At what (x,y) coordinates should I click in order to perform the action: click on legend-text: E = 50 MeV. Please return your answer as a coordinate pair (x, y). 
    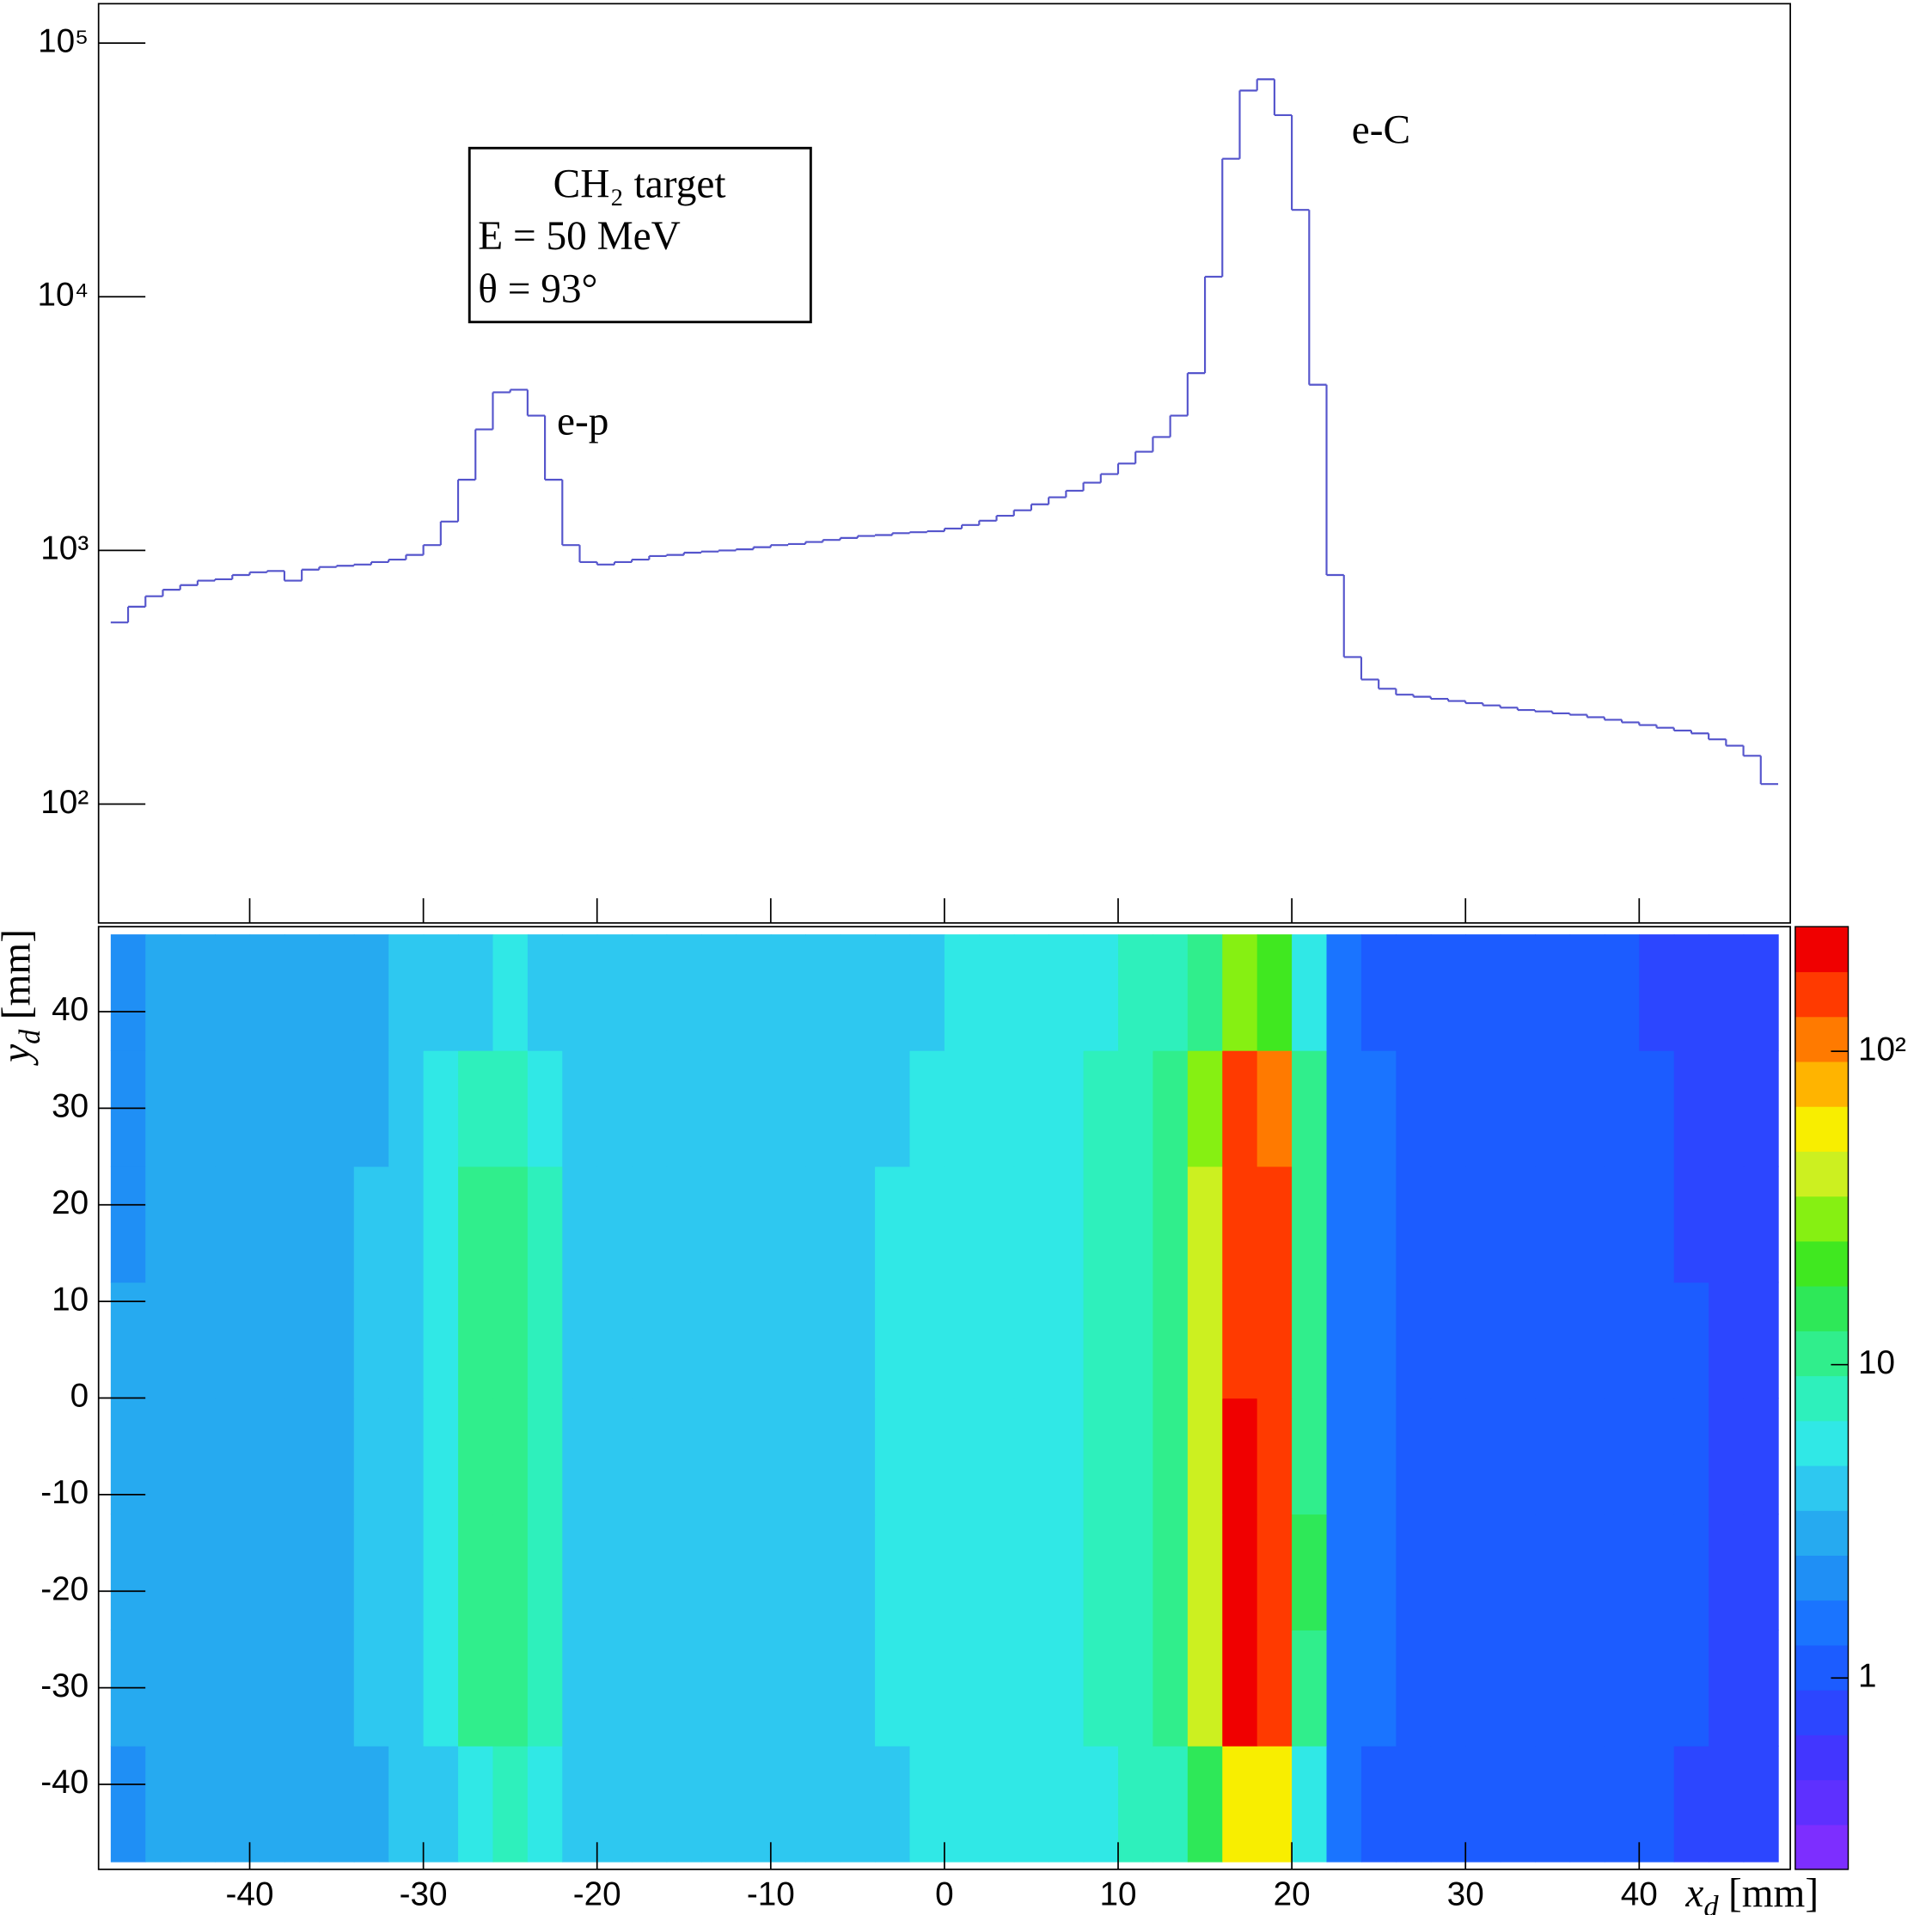
    Looking at the image, I should click on (579, 237).